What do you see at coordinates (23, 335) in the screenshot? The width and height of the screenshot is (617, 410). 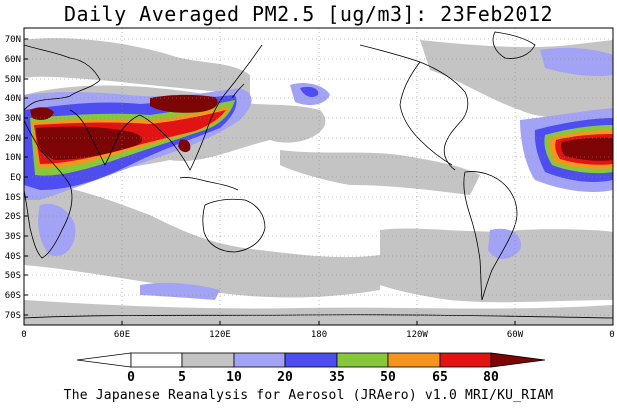 I see `lon-label-0-left: 0` at bounding box center [23, 335].